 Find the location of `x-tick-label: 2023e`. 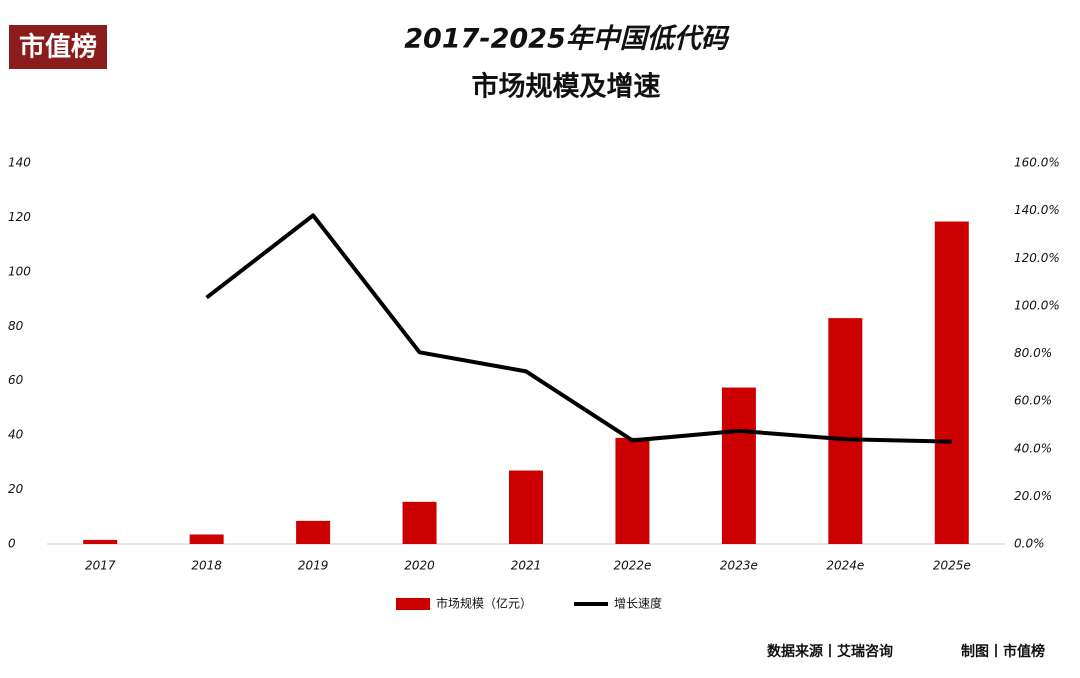

x-tick-label: 2023e is located at coordinates (739, 566).